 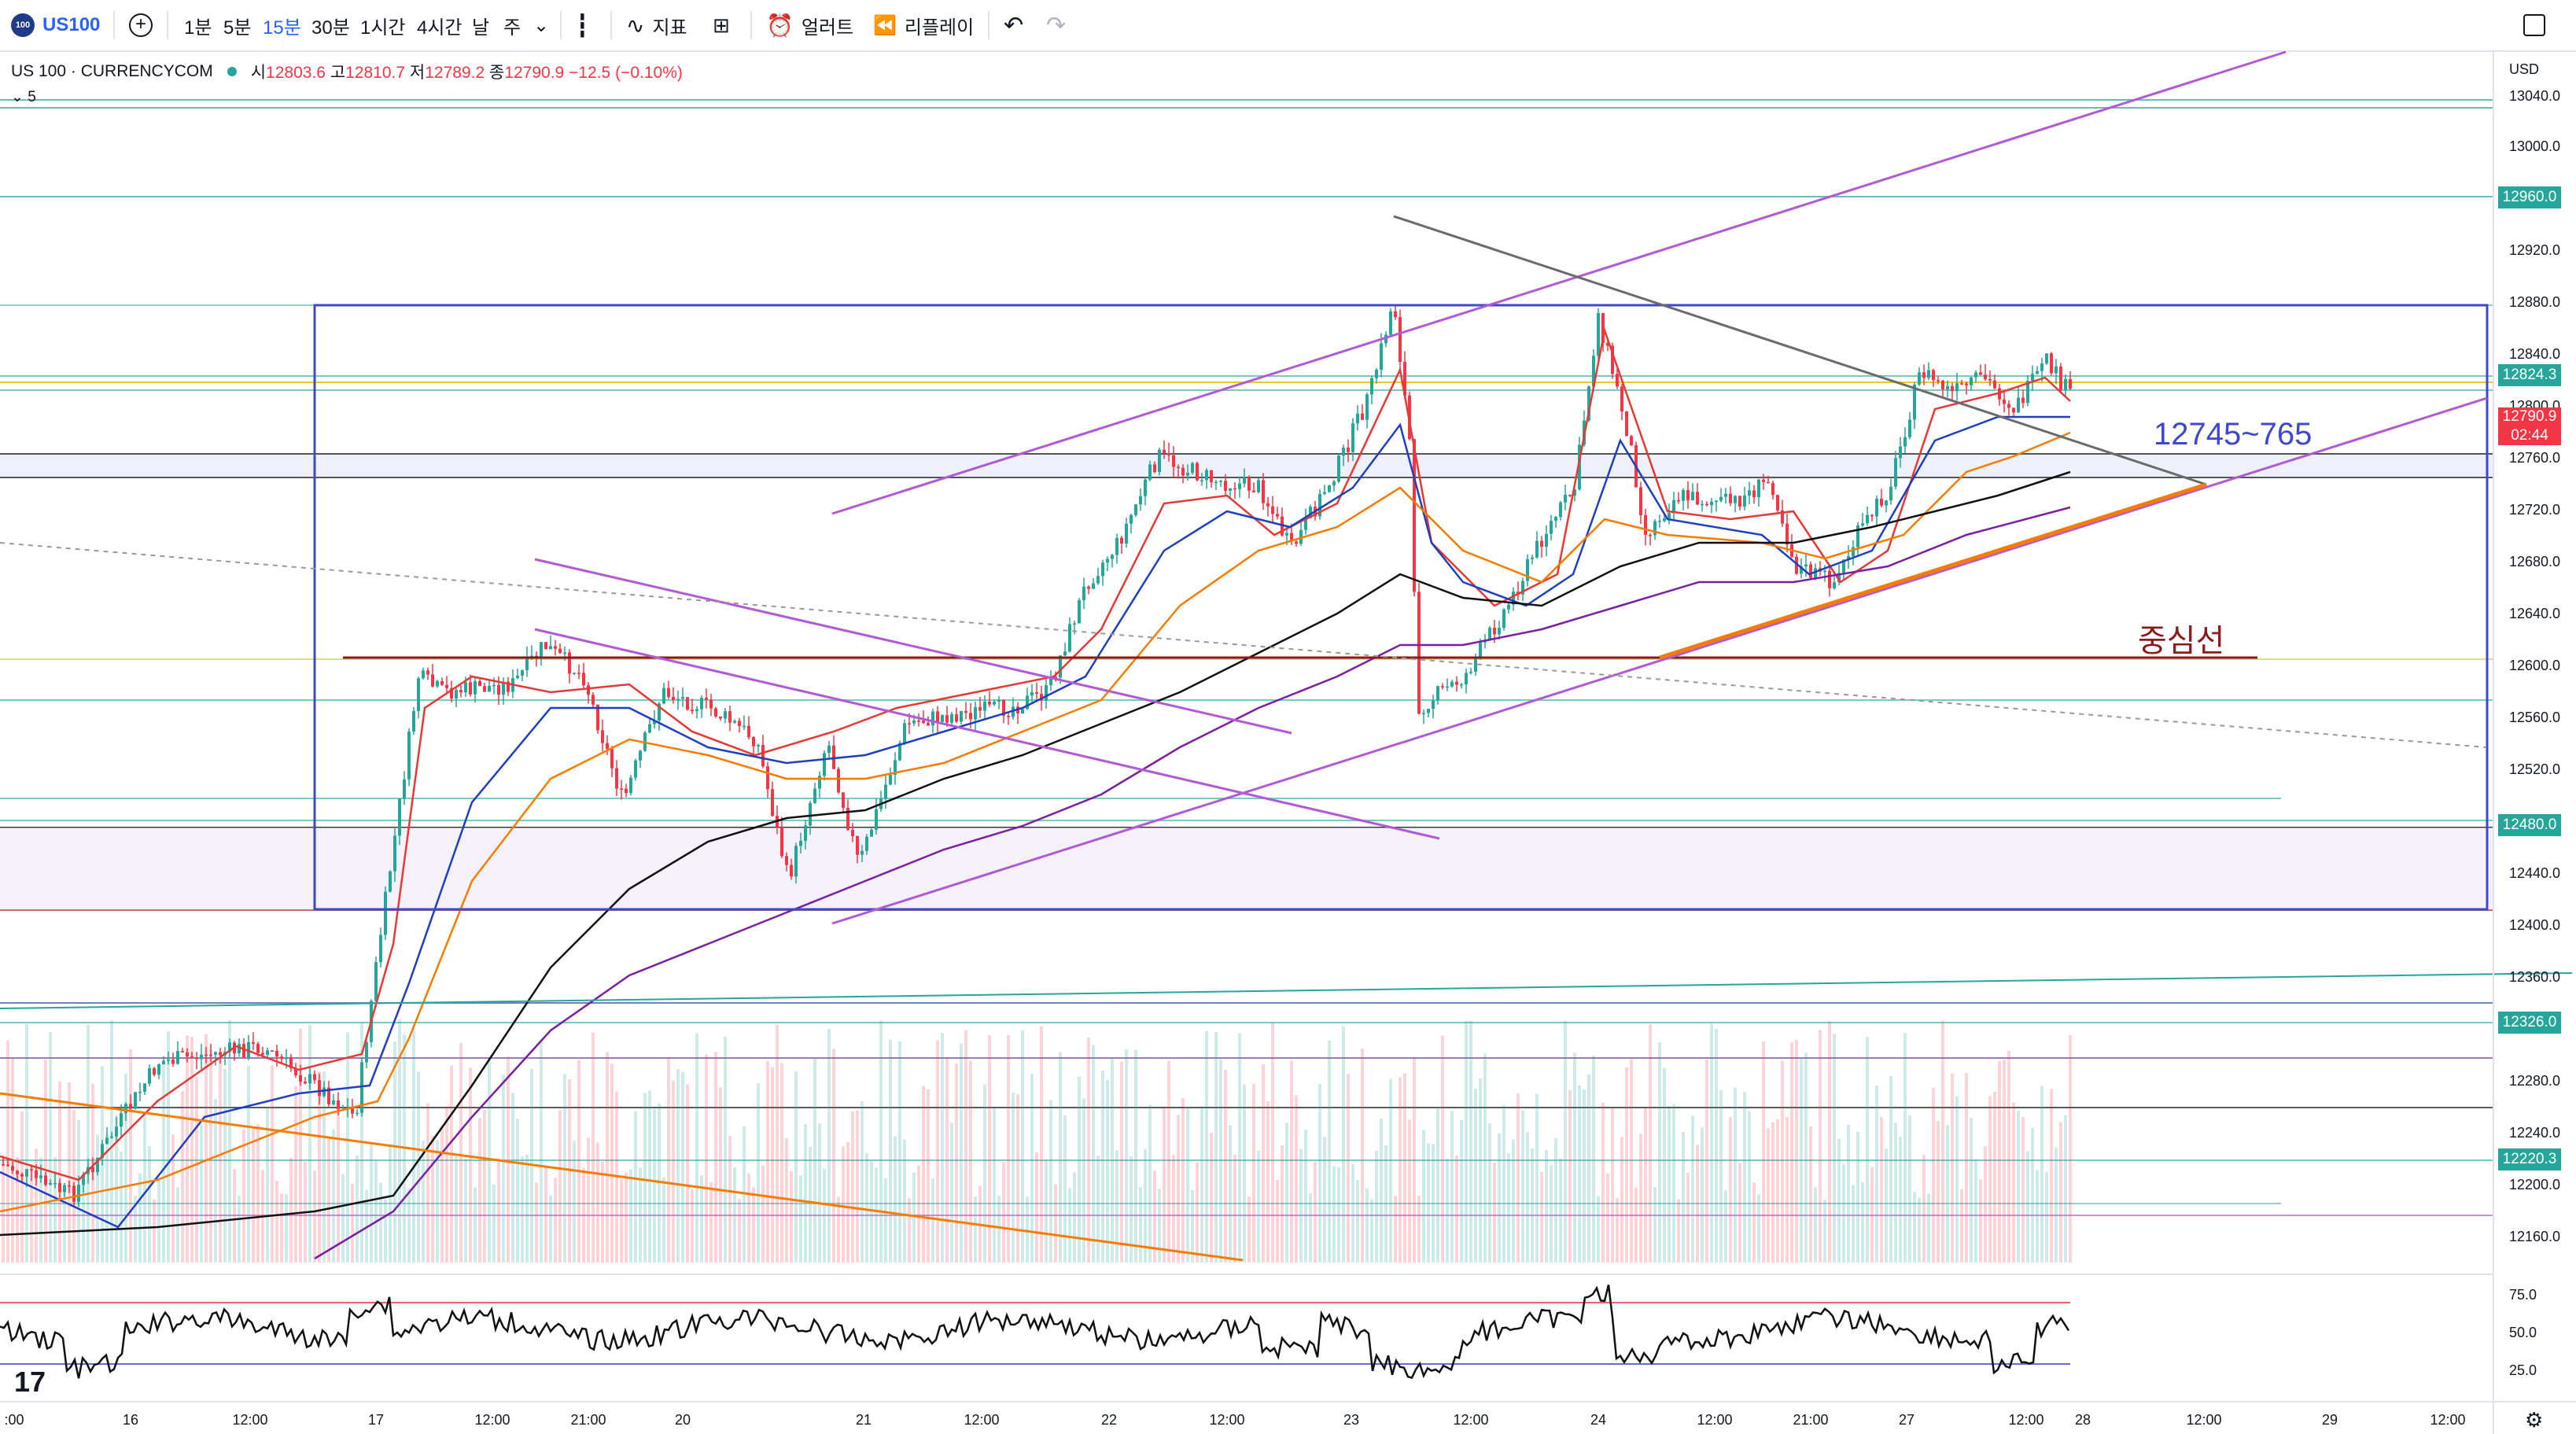 I want to click on indicators-button: ∿ 지표, so click(x=656, y=25).